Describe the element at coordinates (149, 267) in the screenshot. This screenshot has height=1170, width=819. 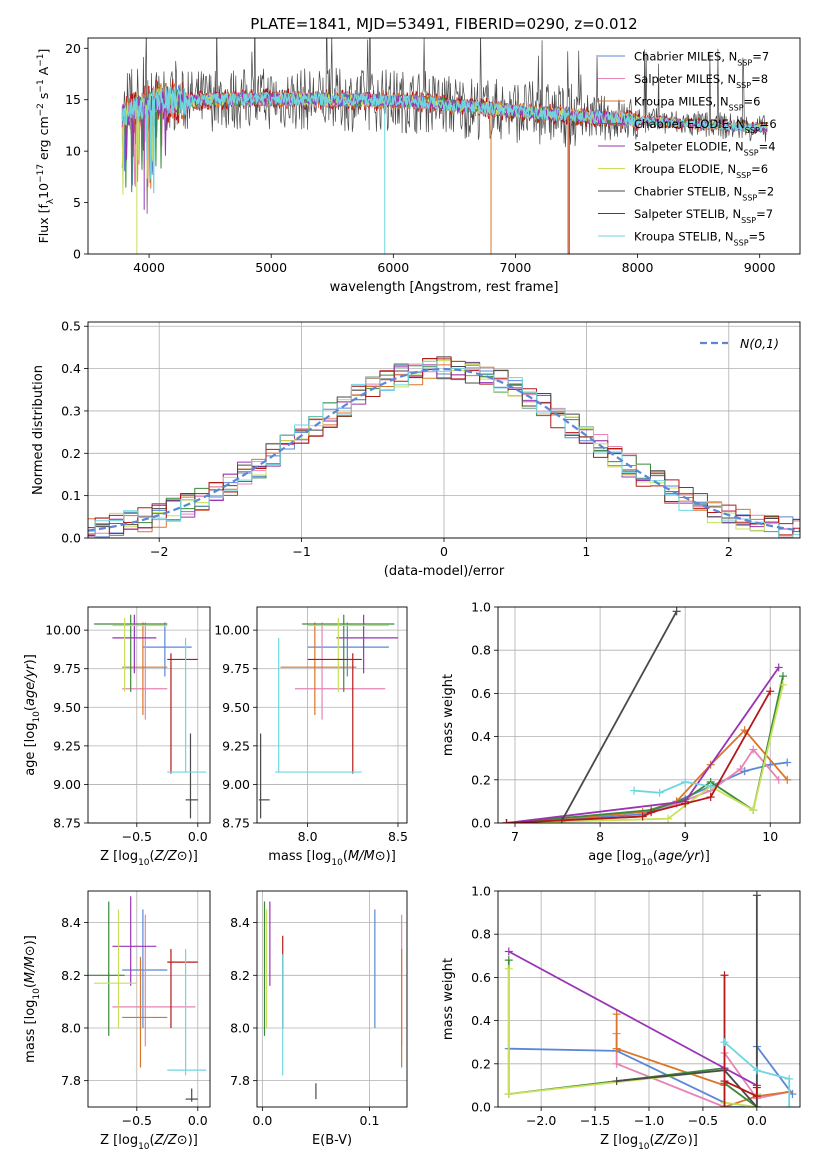
I see `x-tick-label: 4000` at that location.